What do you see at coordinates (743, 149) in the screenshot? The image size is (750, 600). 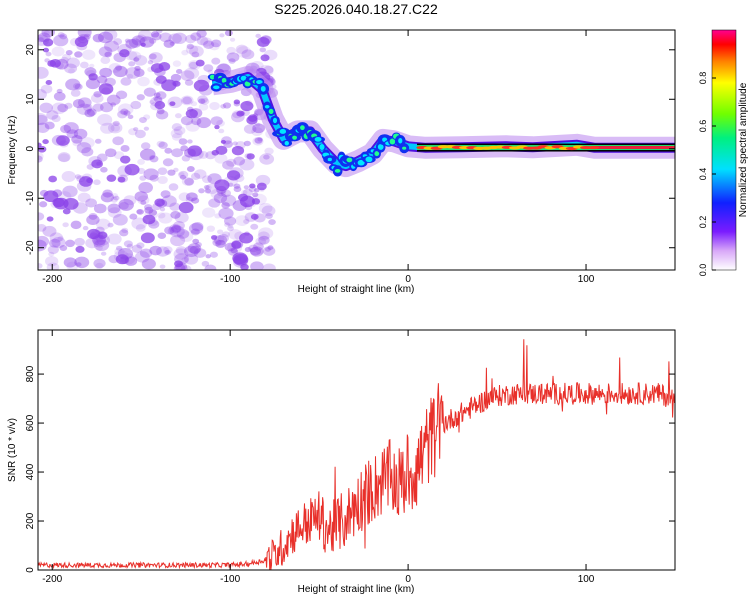 I see `colorbar-label: Normalized spectral amplitude` at bounding box center [743, 149].